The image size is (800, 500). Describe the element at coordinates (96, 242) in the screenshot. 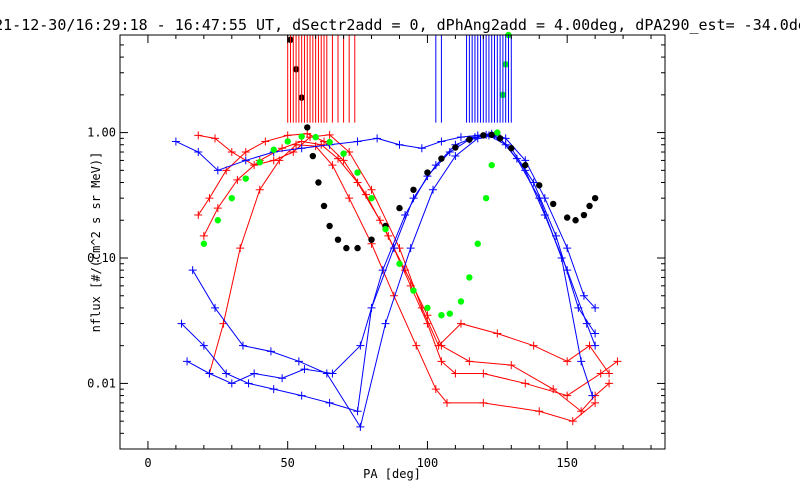

I see `y-axis-label: nflux [#/(cm^2 s sr MeV)]` at that location.